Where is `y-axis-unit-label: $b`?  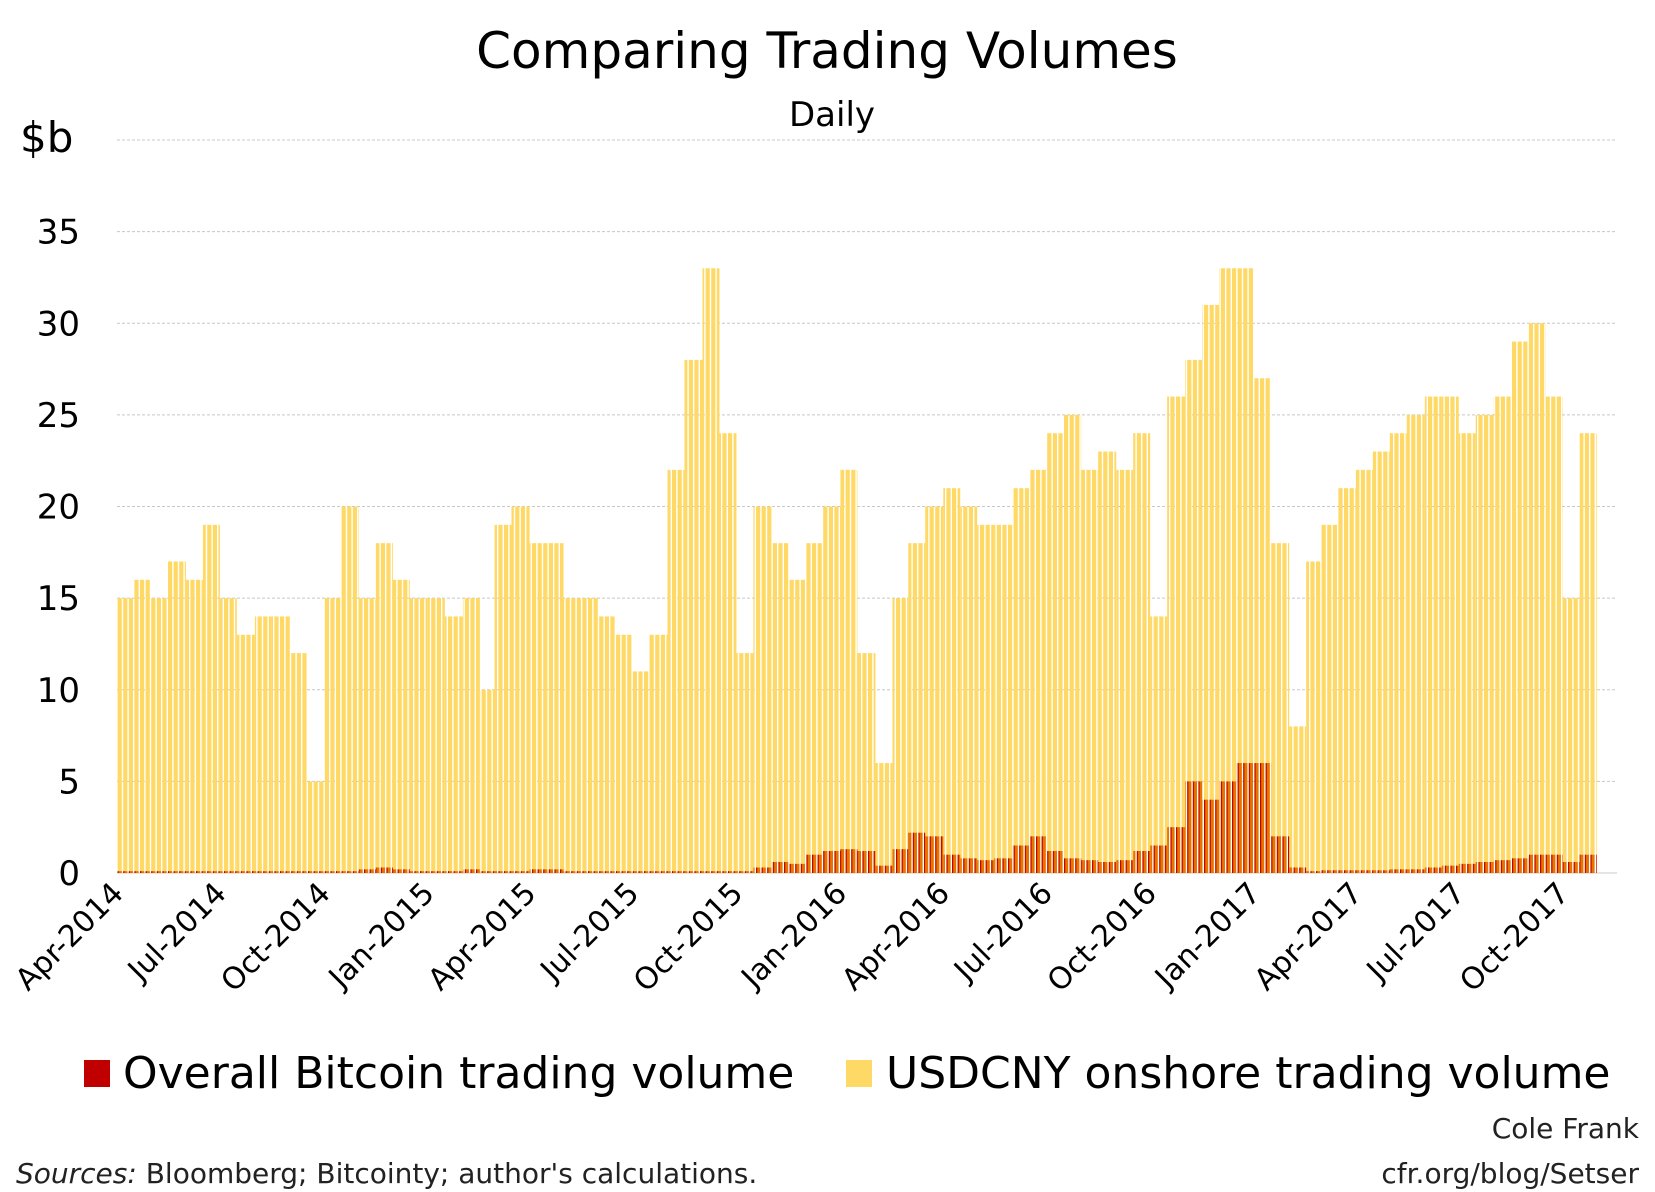 y-axis-unit-label: $b is located at coordinates (46, 137).